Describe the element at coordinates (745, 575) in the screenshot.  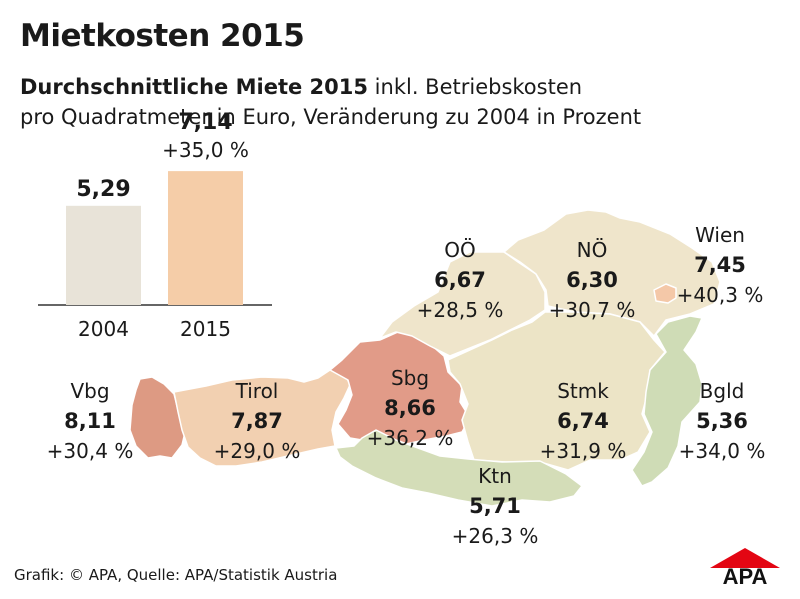
I see `logo-text: APA` at that location.